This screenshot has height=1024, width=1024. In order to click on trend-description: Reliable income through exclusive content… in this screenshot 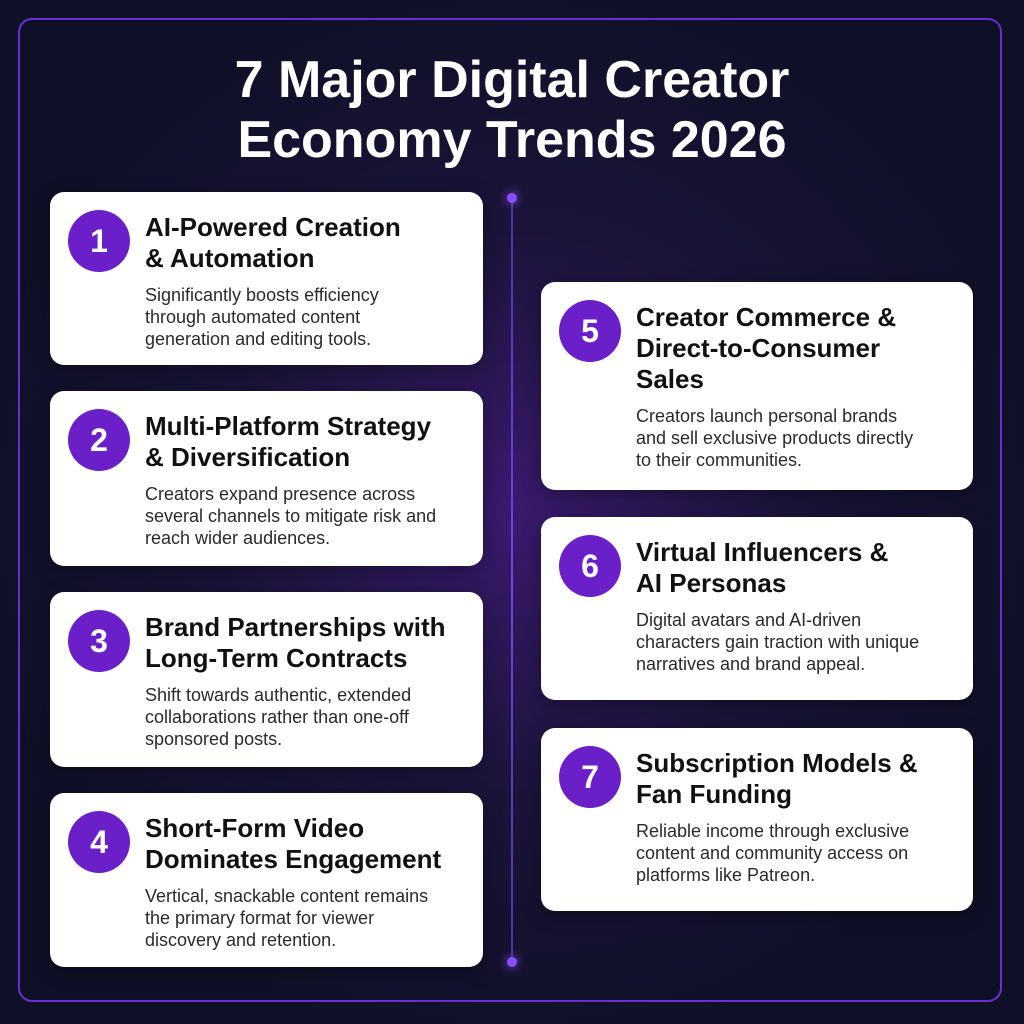, I will do `click(777, 853)`.